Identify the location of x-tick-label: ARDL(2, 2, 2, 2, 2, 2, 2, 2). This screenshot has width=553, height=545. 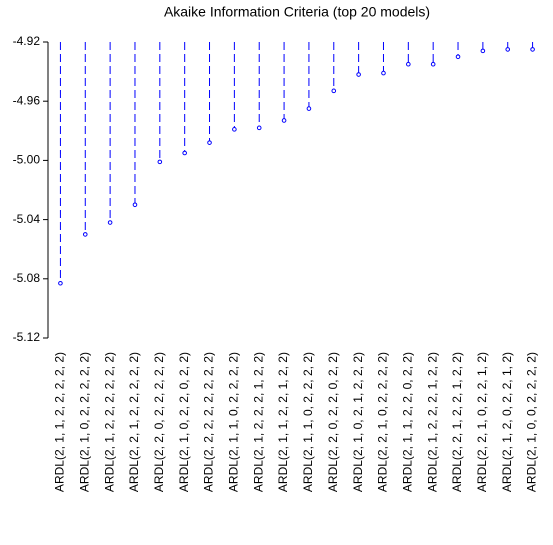
(209, 422).